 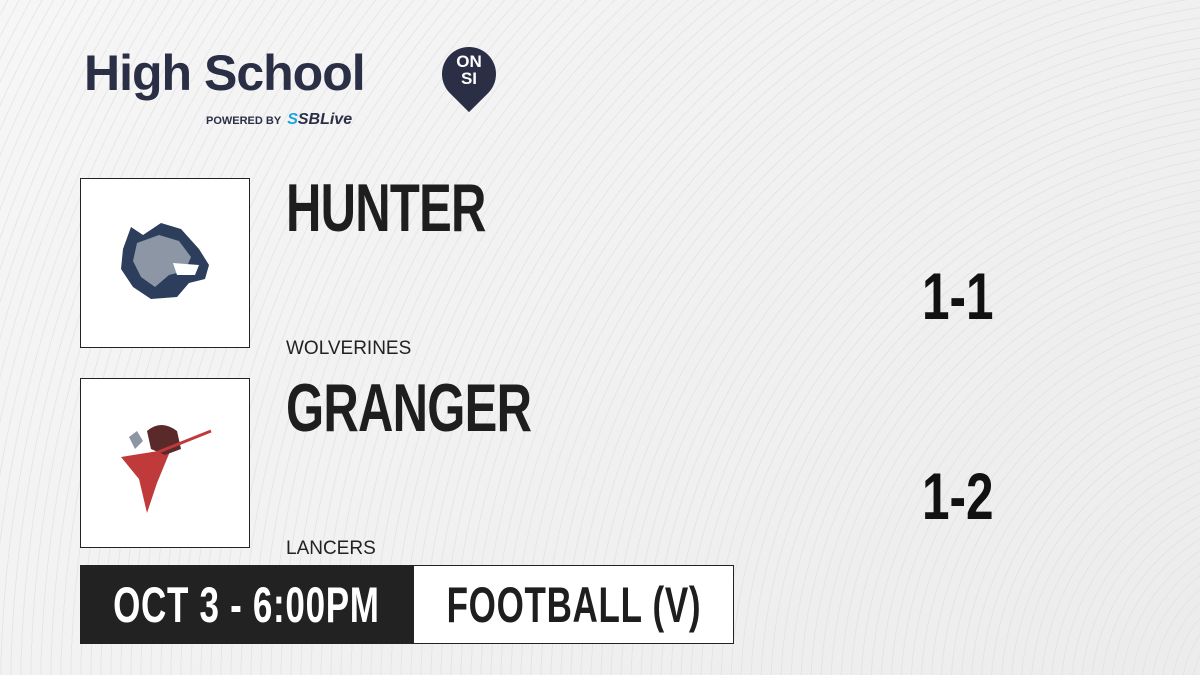 I want to click on team-name: HUNTER, so click(x=386, y=208).